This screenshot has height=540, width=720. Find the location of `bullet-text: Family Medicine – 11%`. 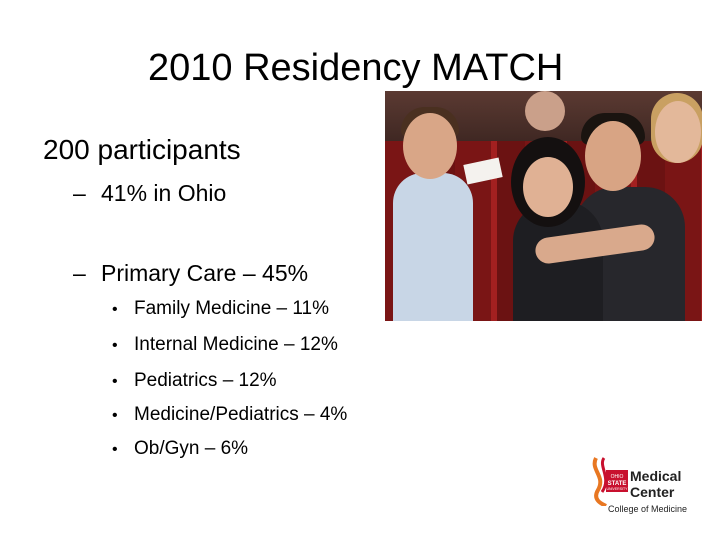

bullet-text: Family Medicine – 11% is located at coordinates (232, 308).